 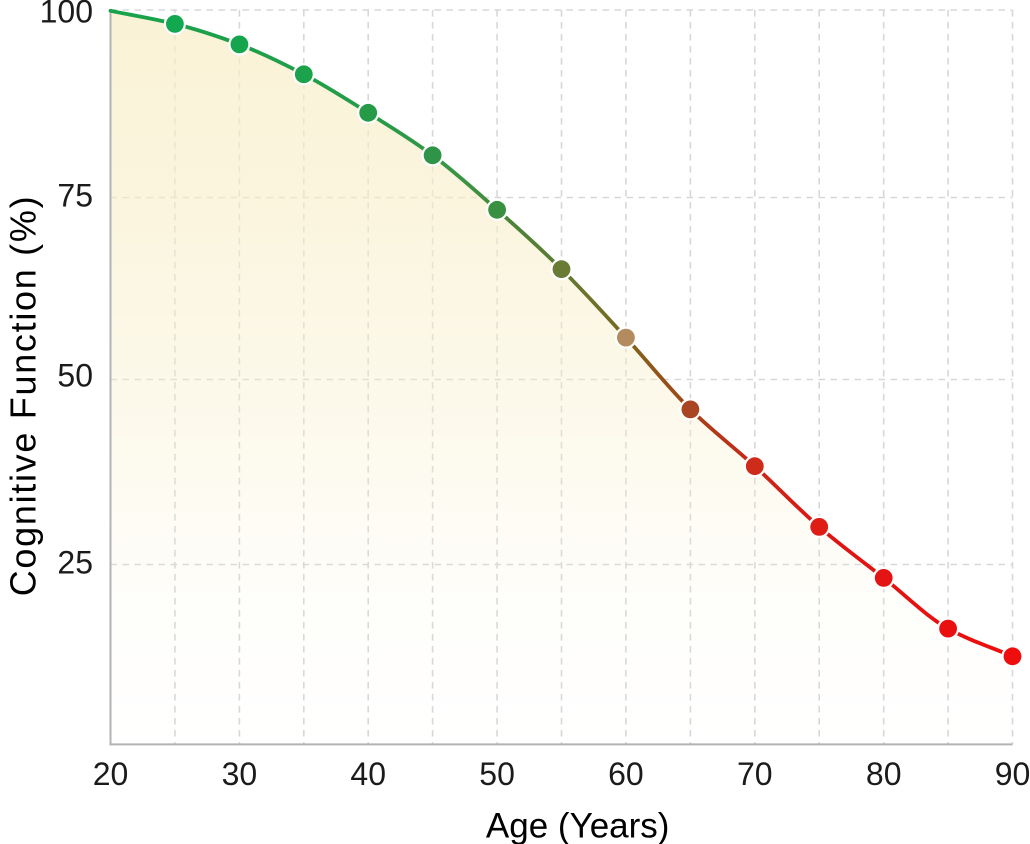 What do you see at coordinates (626, 774) in the screenshot?
I see `svg-text: 60` at bounding box center [626, 774].